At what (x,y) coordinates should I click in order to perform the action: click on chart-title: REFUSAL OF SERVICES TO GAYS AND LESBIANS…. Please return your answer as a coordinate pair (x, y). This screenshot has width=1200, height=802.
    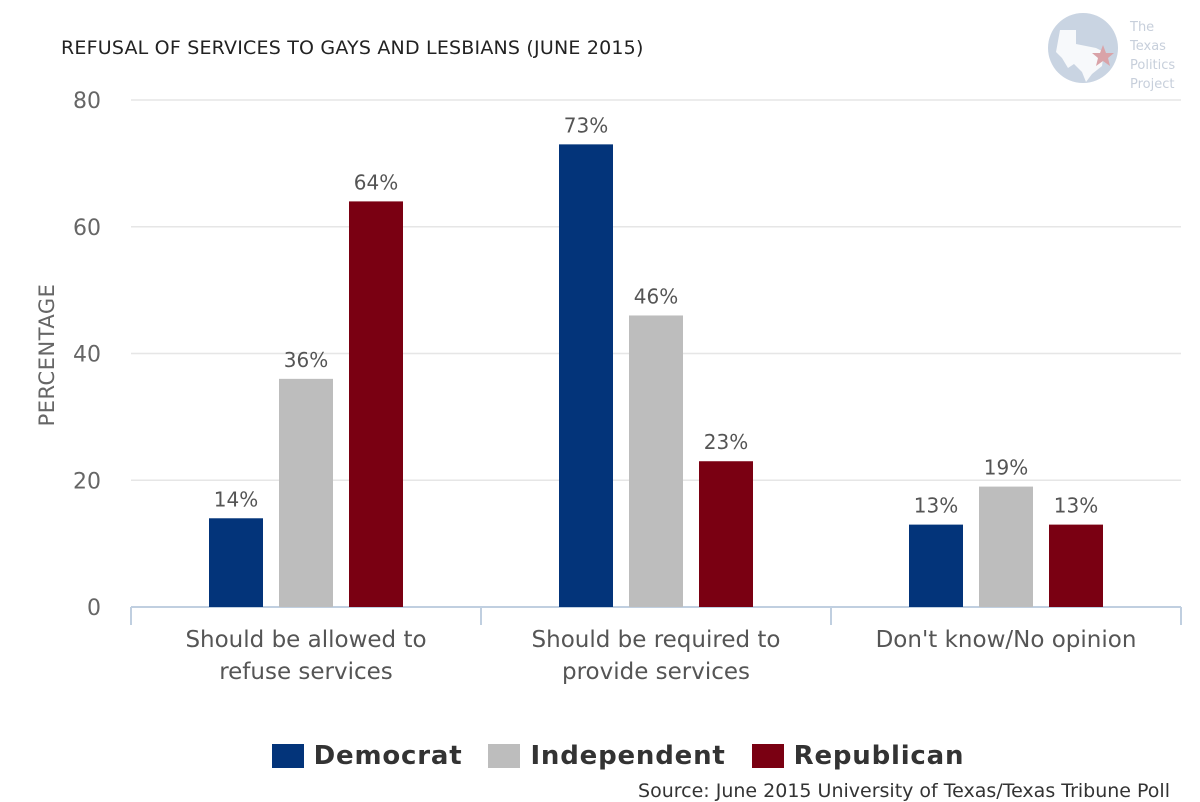
    Looking at the image, I should click on (352, 48).